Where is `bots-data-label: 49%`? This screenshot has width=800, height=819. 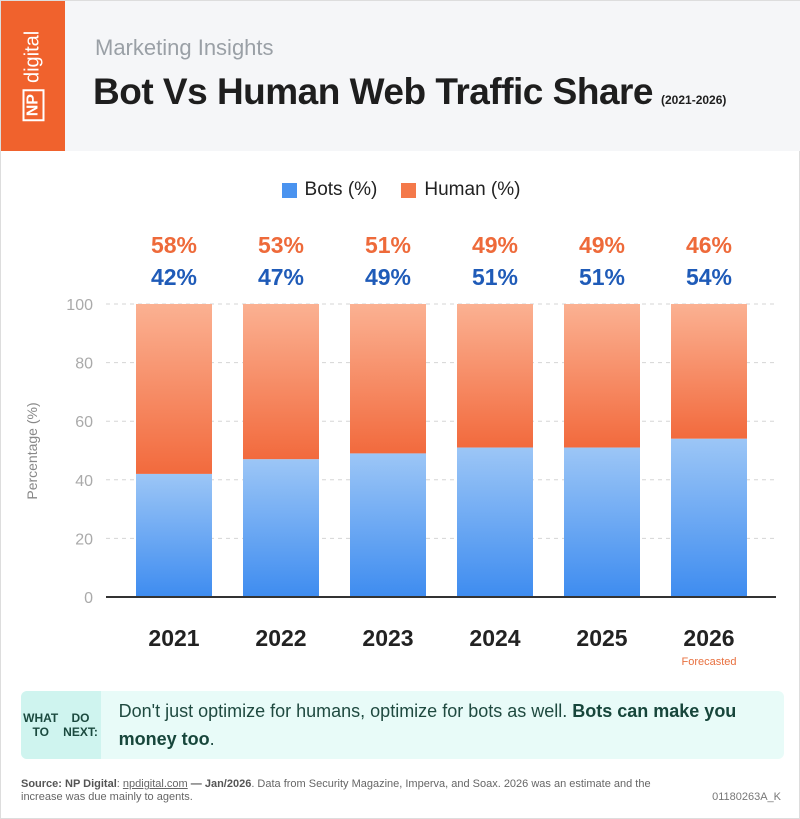
bots-data-label: 49% is located at coordinates (388, 277).